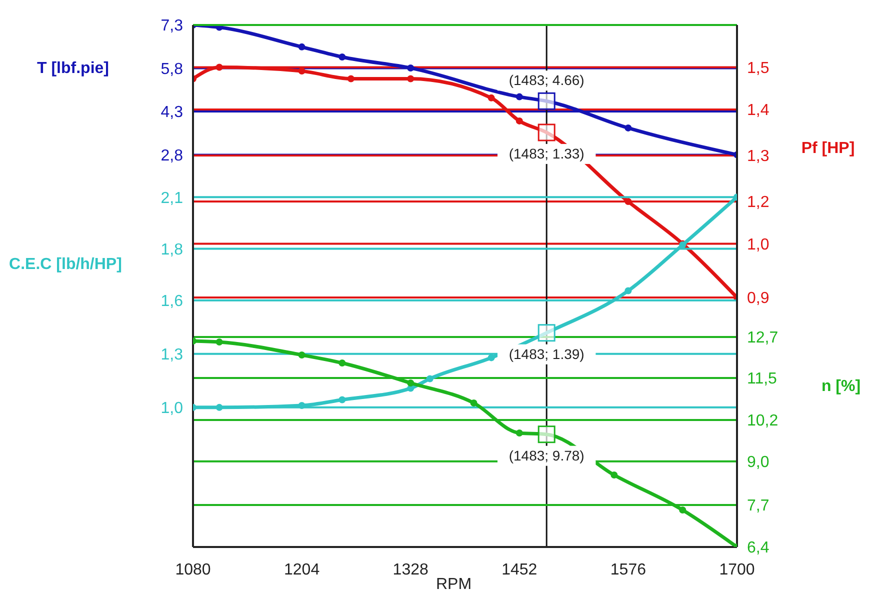  Describe the element at coordinates (172, 355) in the screenshot. I see `y-tick-label: 1,3` at that location.